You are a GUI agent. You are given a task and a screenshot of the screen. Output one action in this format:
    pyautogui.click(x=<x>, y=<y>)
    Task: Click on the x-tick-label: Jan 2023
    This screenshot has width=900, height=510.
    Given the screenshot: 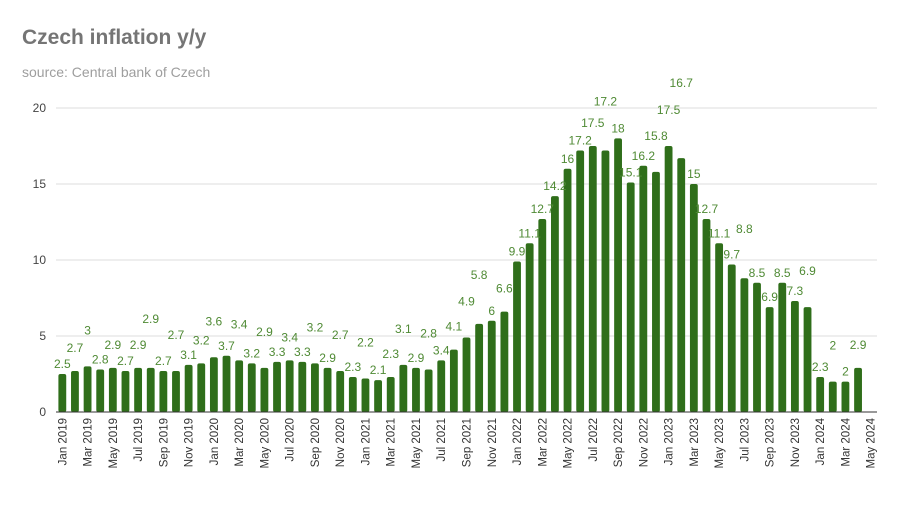 What is the action you would take?
    pyautogui.click(x=670, y=441)
    